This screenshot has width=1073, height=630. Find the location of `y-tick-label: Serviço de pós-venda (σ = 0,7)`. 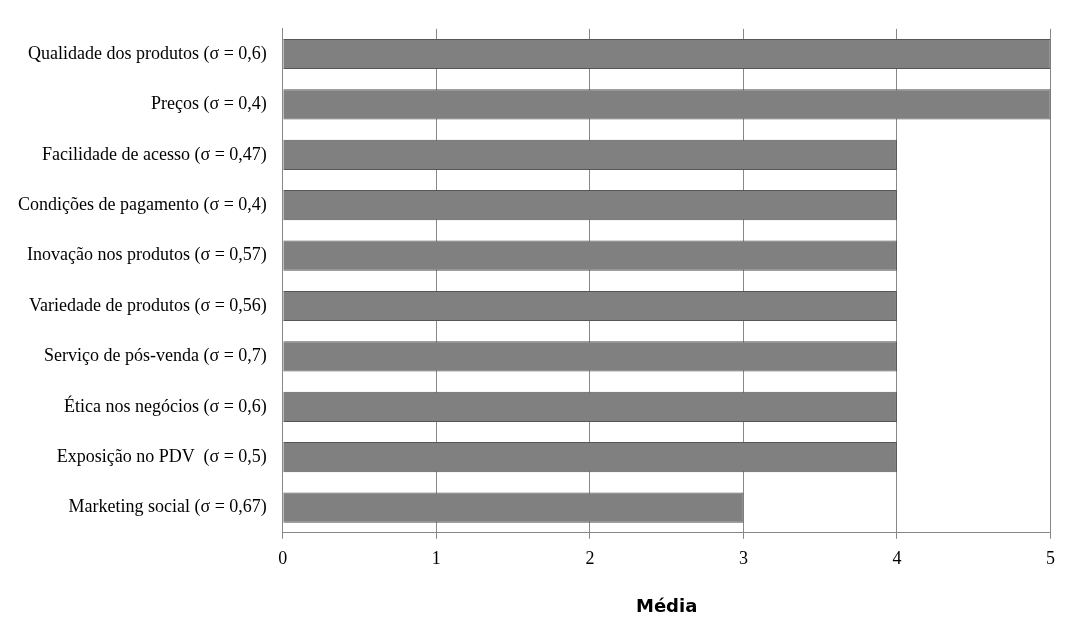

y-tick-label: Serviço de pós-venda (σ = 0,7) is located at coordinates (155, 356).